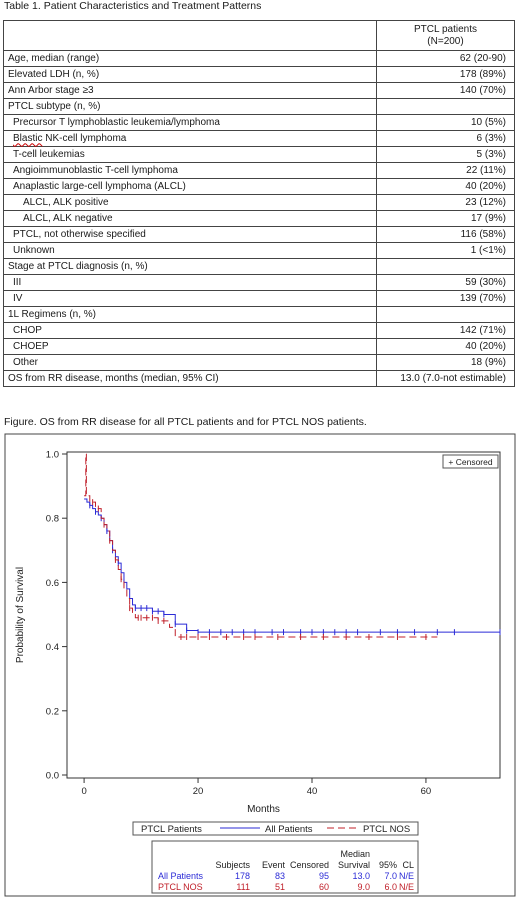  What do you see at coordinates (445, 35) in the screenshot?
I see `table-header-cell: PTCL patients (N=200)` at bounding box center [445, 35].